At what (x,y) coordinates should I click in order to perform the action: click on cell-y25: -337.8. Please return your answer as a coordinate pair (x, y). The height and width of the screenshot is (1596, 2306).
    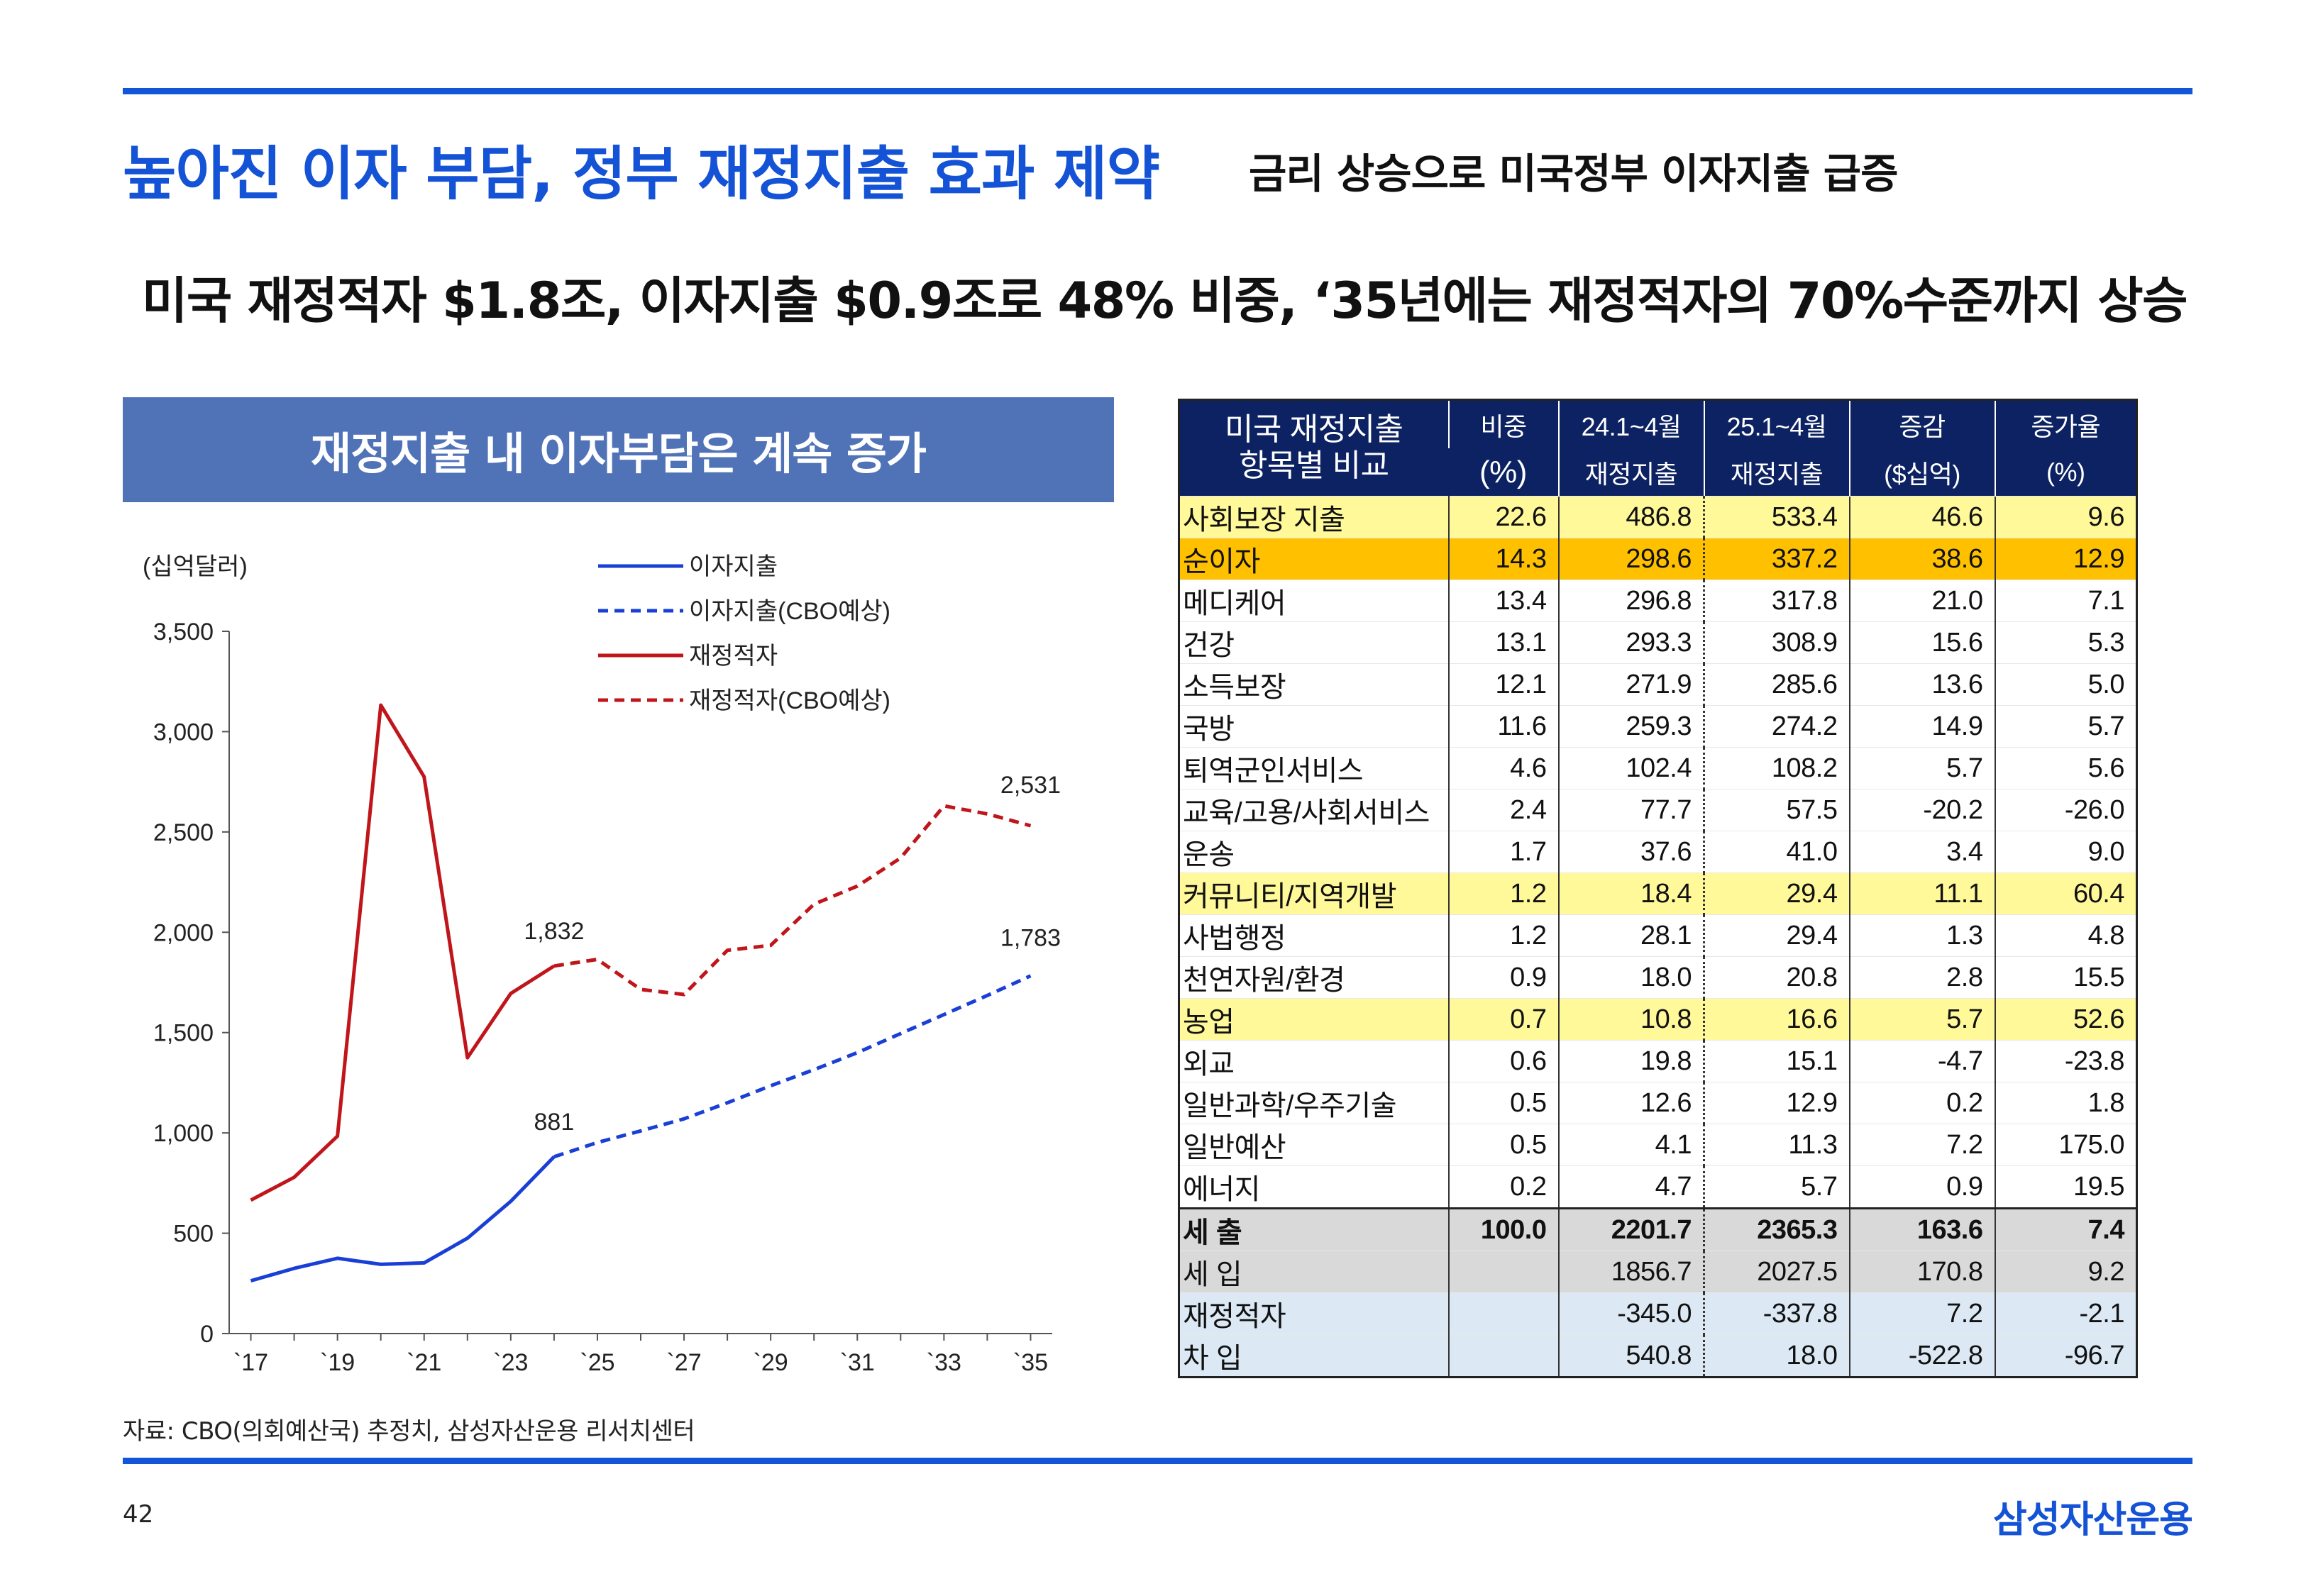
    Looking at the image, I should click on (1776, 1313).